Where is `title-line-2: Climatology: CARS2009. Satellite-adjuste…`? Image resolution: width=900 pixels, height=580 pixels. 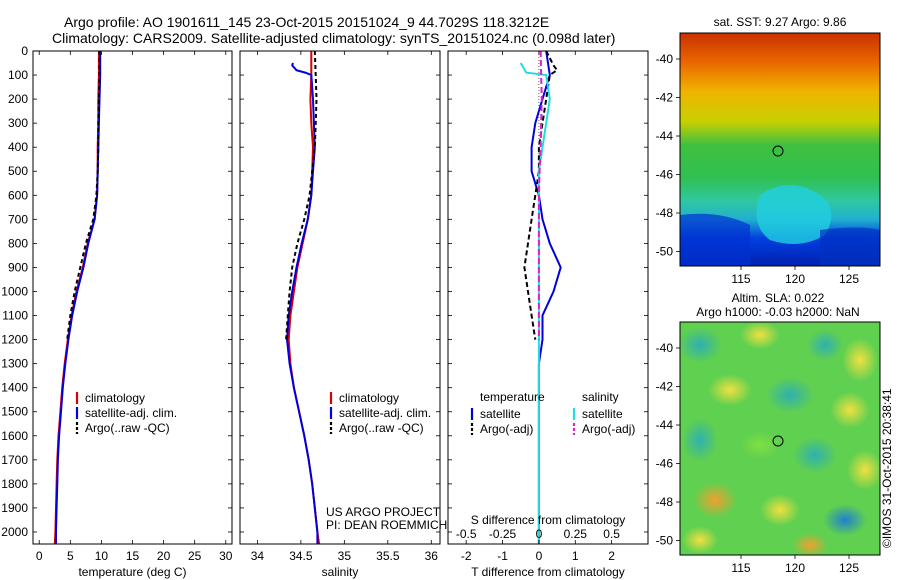
title-line-2: Climatology: CARS2009. Satellite-adjuste… is located at coordinates (333, 38).